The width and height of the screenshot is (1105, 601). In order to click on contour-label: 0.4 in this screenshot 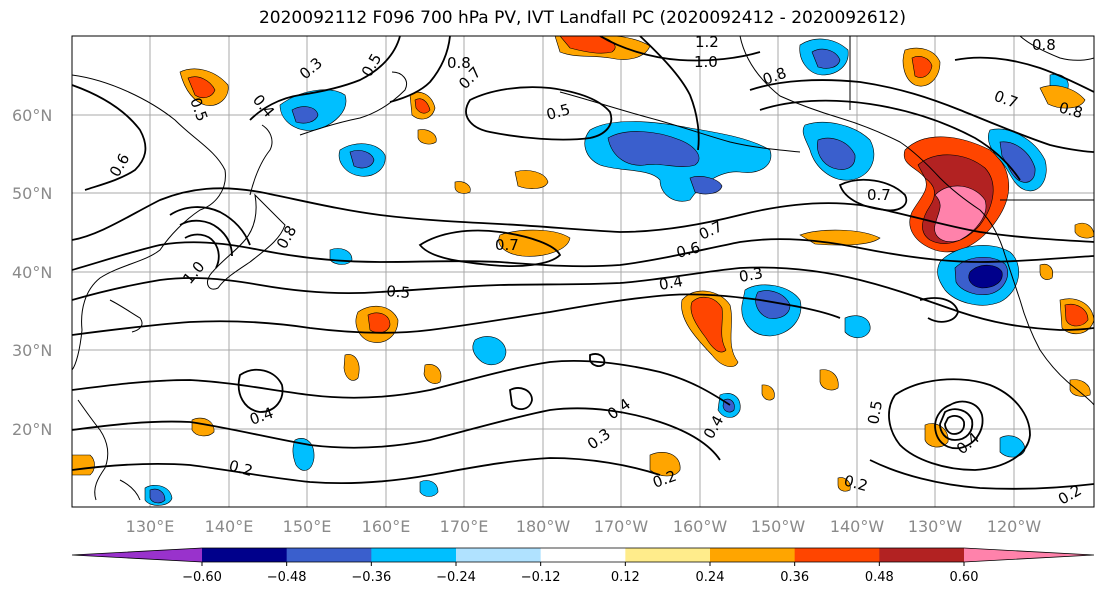, I will do `click(671, 283)`.